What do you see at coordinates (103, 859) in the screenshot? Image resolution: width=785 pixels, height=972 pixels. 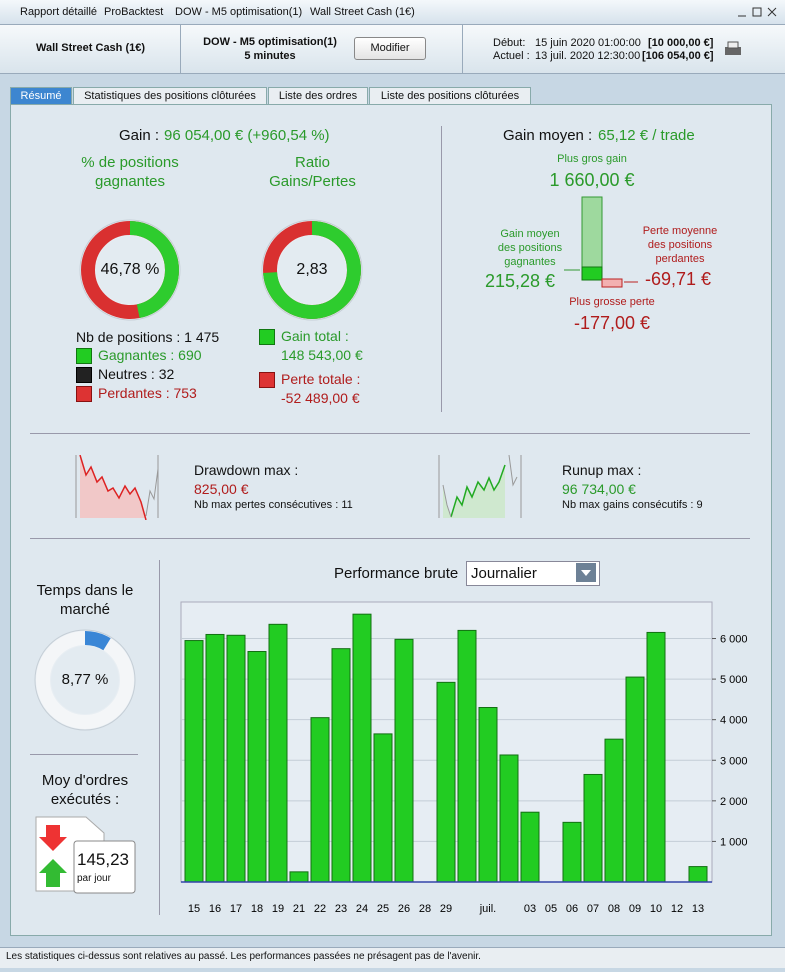 I see `orders-value: 145,23` at bounding box center [103, 859].